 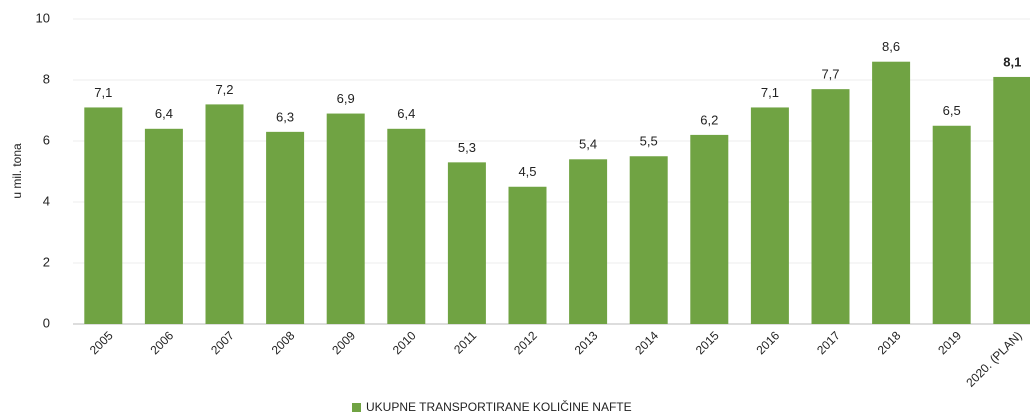 What do you see at coordinates (949, 342) in the screenshot?
I see `x-tick-label: 2019` at bounding box center [949, 342].